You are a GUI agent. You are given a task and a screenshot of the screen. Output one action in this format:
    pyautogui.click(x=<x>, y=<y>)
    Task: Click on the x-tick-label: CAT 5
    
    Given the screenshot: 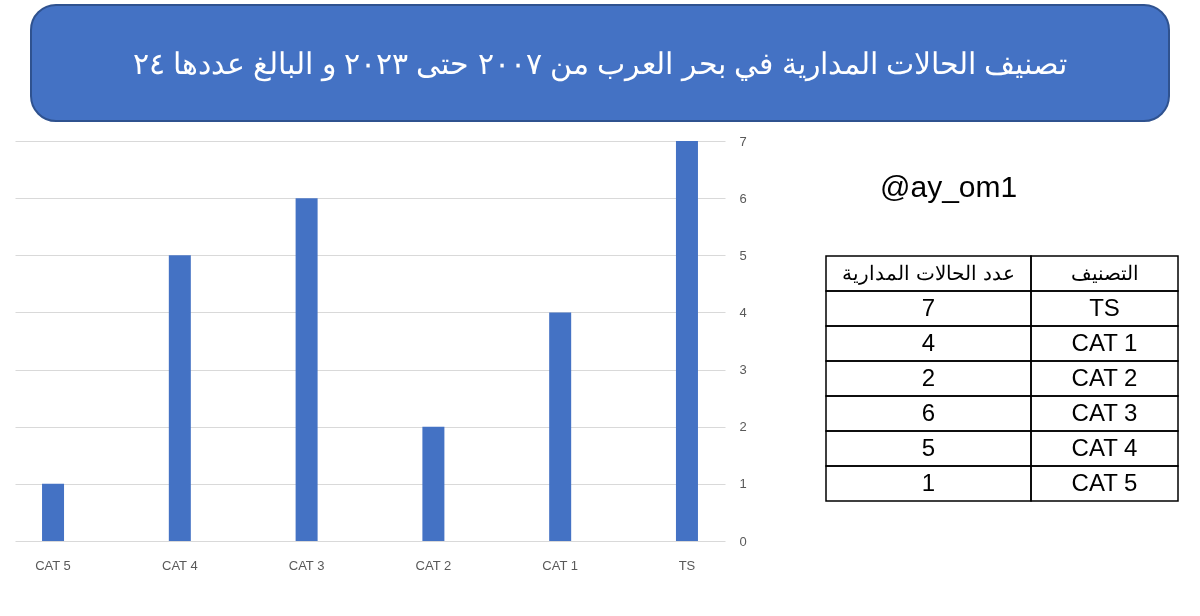 What is the action you would take?
    pyautogui.click(x=53, y=565)
    